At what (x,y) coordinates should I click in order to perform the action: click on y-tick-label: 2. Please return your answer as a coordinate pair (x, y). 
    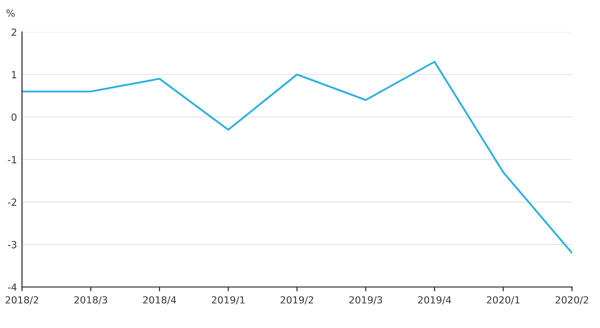
    Looking at the image, I should click on (14, 32).